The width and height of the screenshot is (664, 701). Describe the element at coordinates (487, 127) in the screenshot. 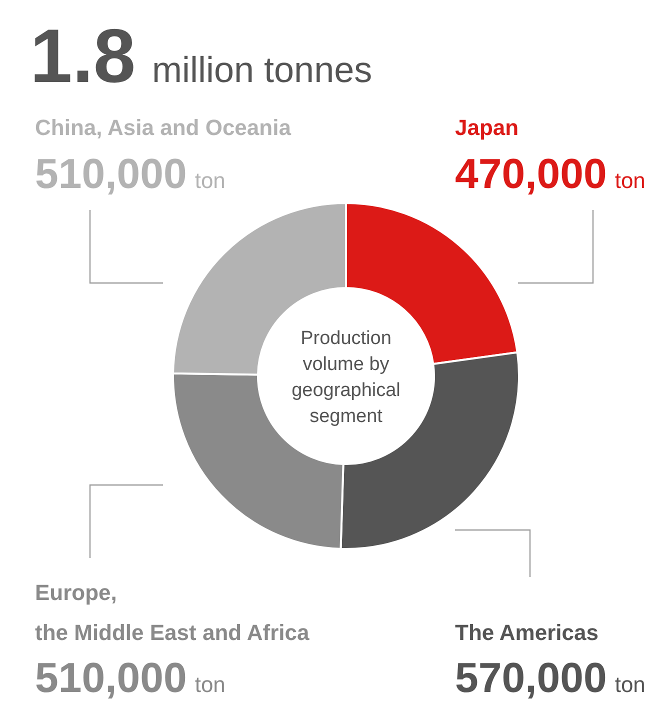

I see `slice-label: Japan` at that location.